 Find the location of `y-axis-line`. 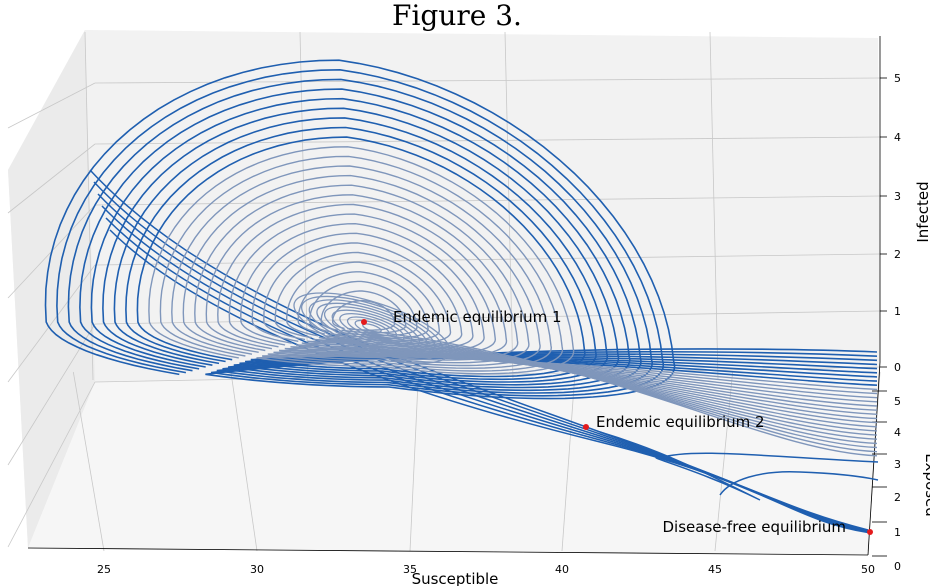

y-axis-line is located at coordinates (874, 458).